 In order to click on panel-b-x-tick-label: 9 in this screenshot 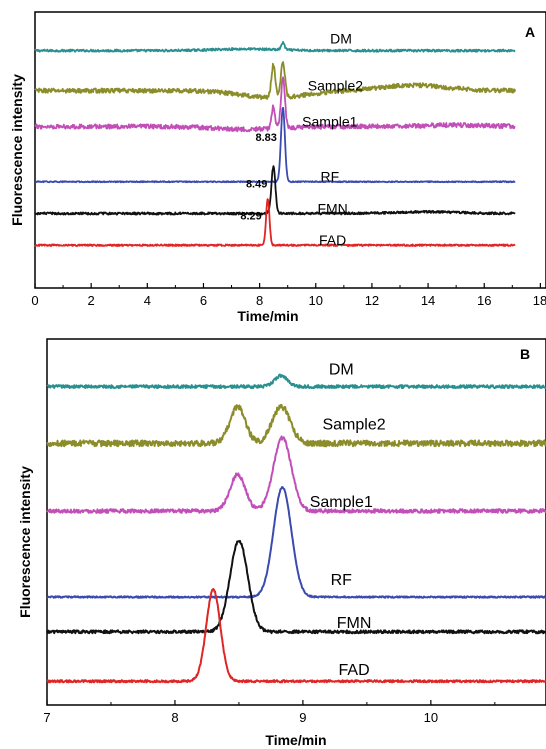, I will do `click(302, 717)`.